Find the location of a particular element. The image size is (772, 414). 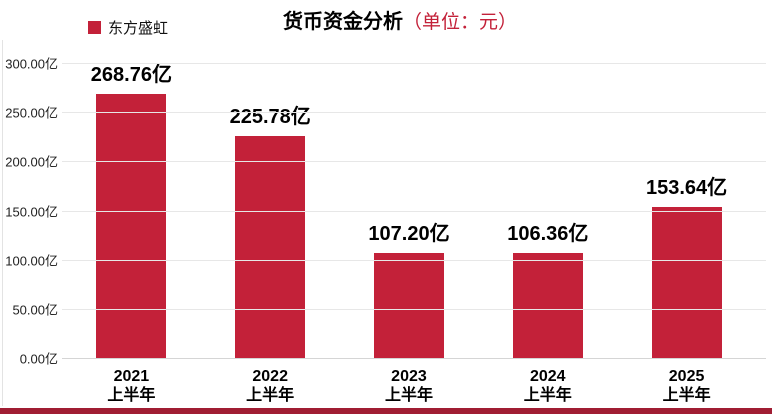

y-axis-tick-label: 200.00亿 is located at coordinates (31, 162).